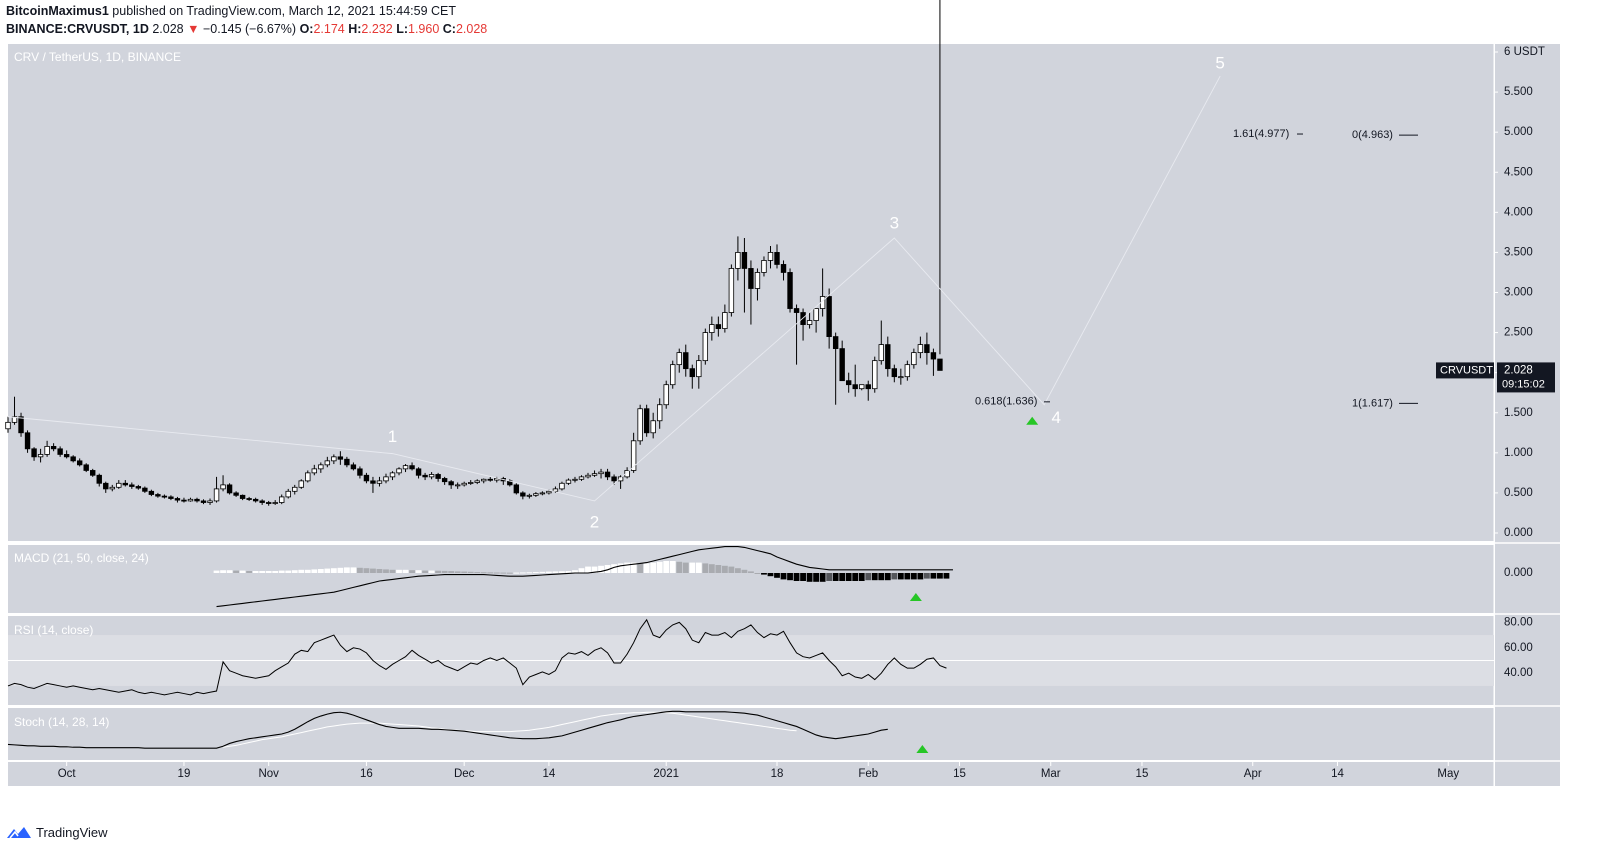 The height and width of the screenshot is (849, 1615). I want to click on time-tick-label: Oct, so click(67, 774).